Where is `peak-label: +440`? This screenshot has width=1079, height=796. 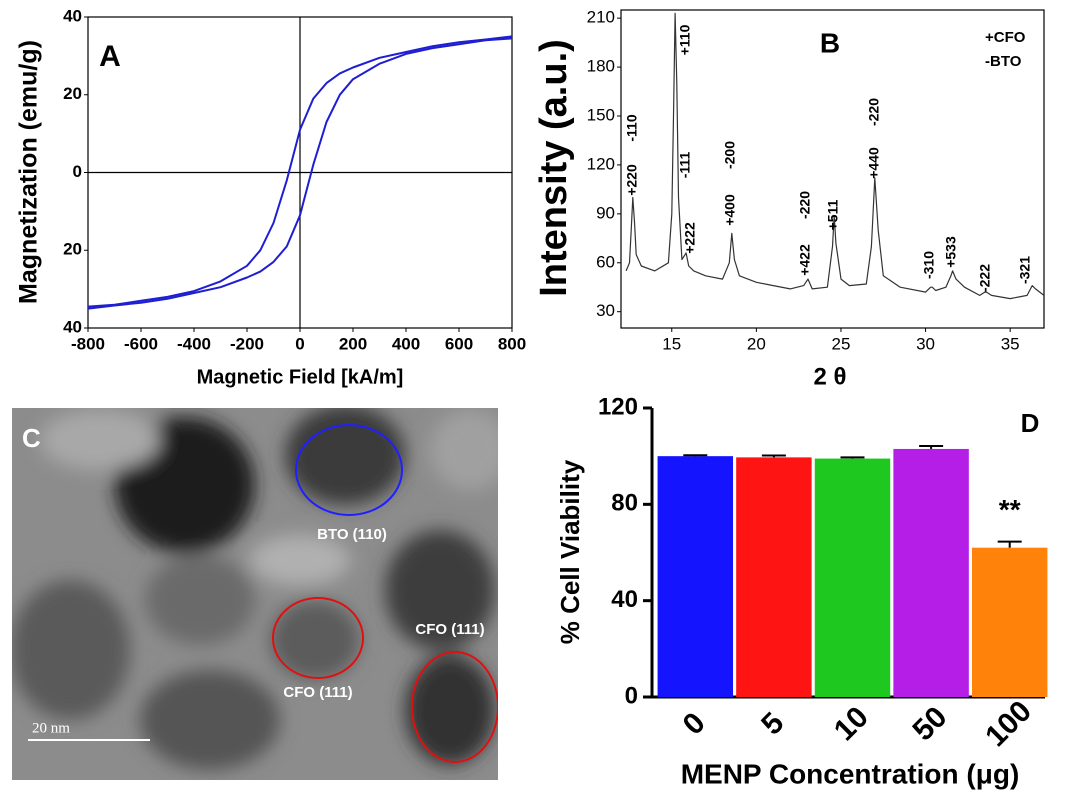
peak-label: +440 is located at coordinates (874, 163).